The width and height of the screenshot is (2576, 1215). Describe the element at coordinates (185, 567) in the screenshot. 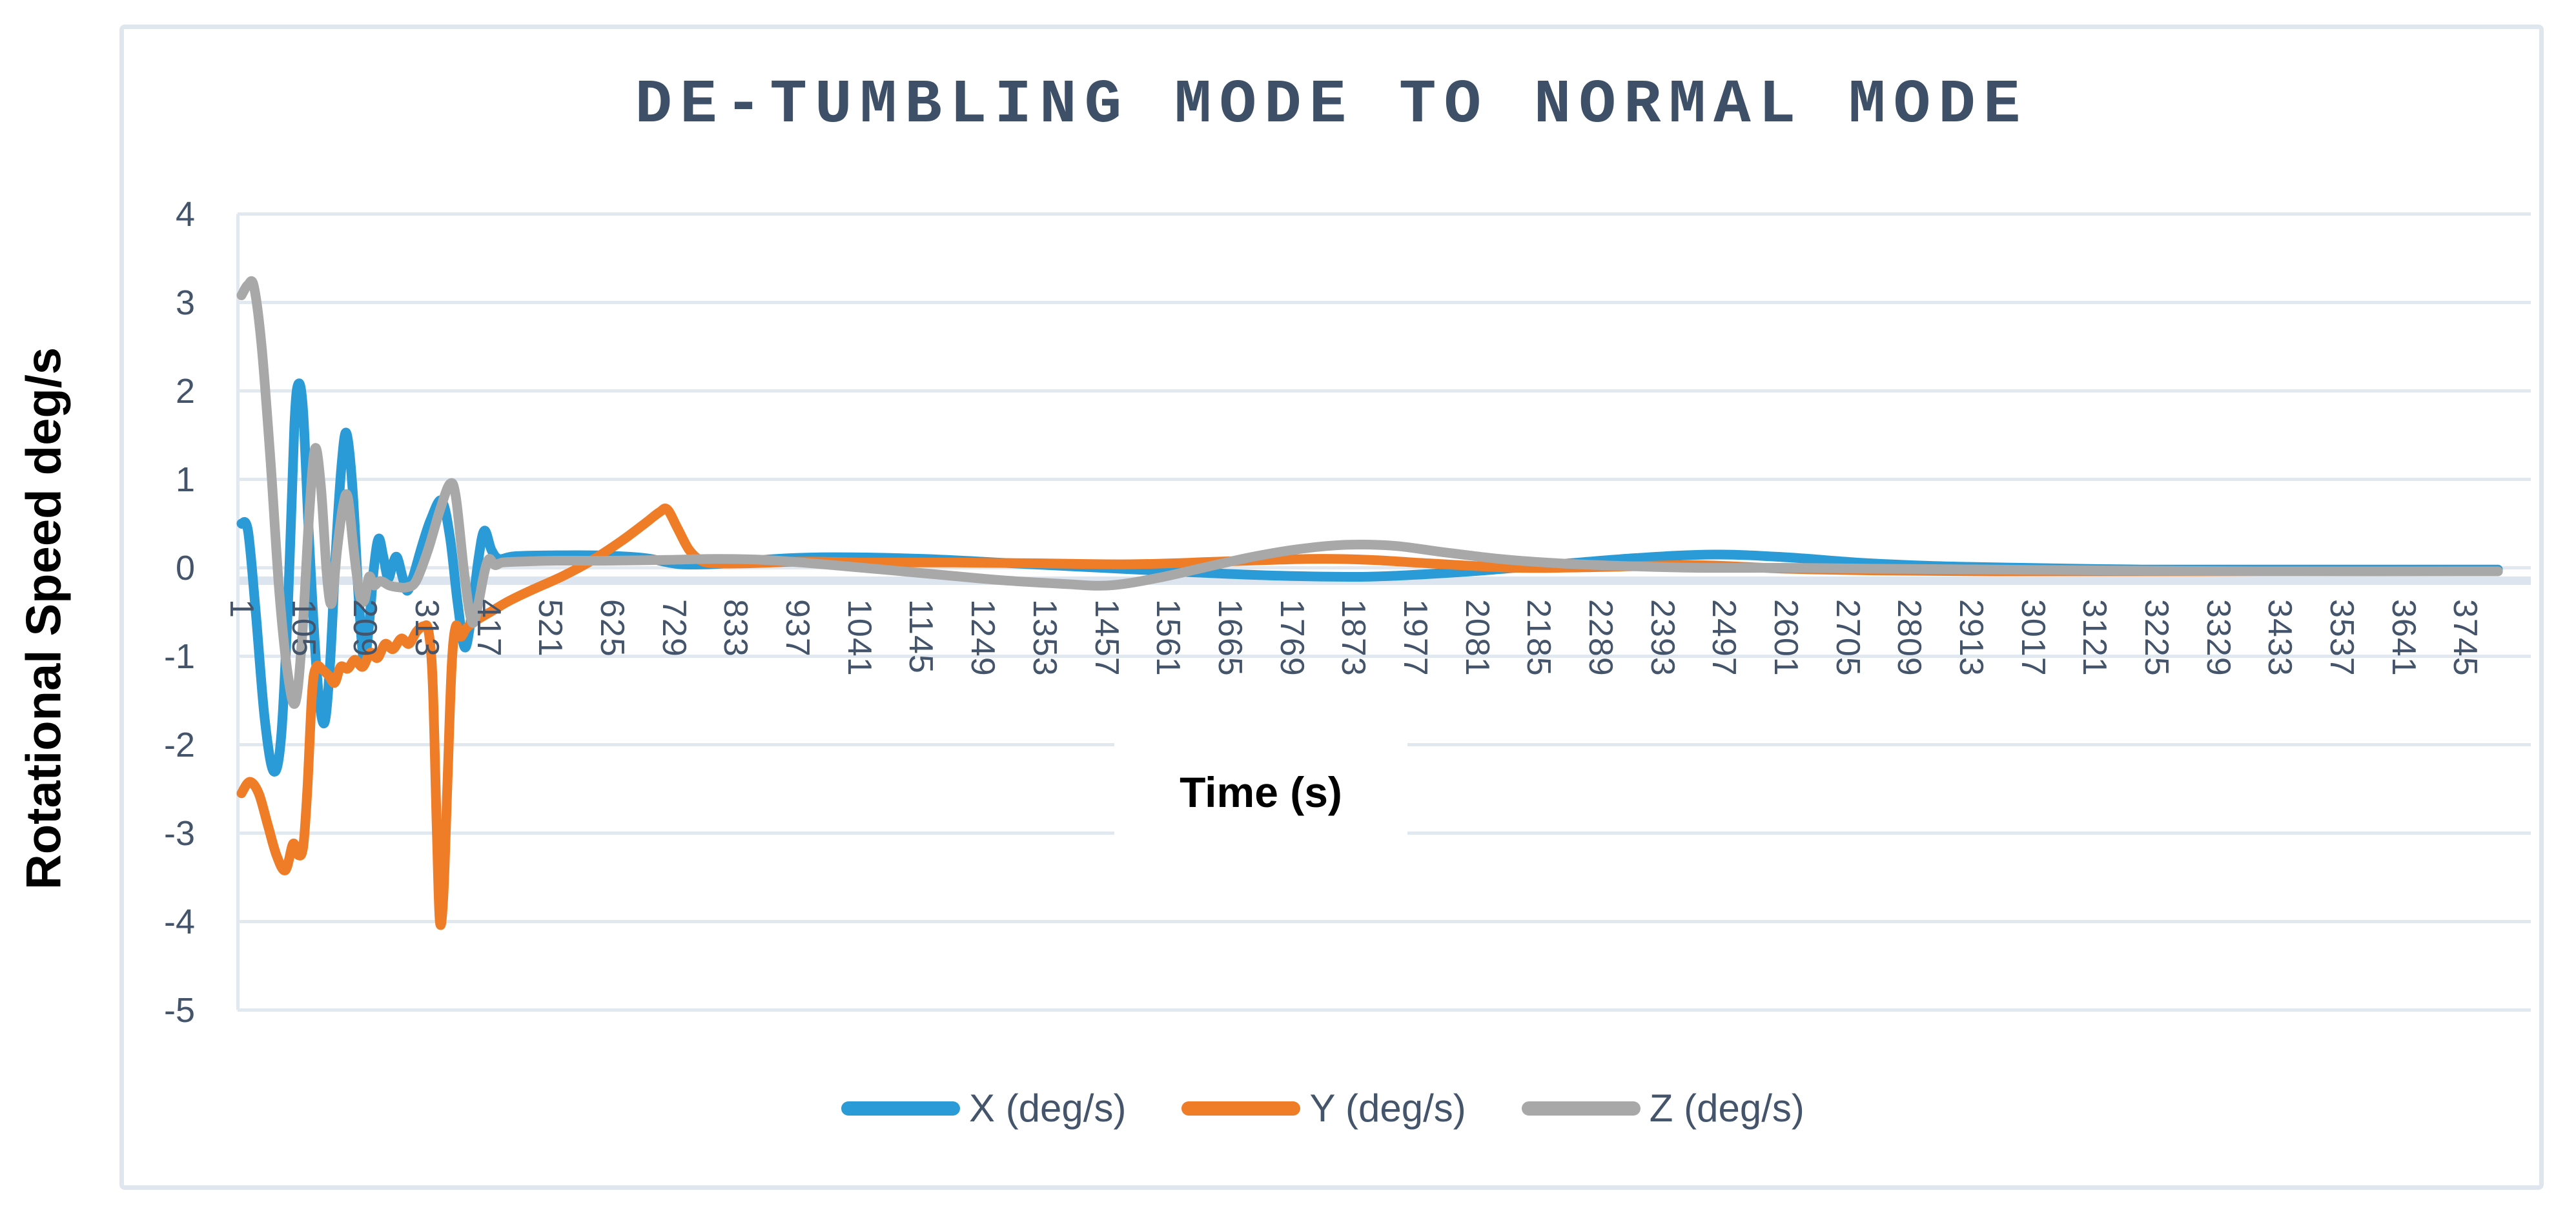

I see `y-tick-label: 0` at that location.